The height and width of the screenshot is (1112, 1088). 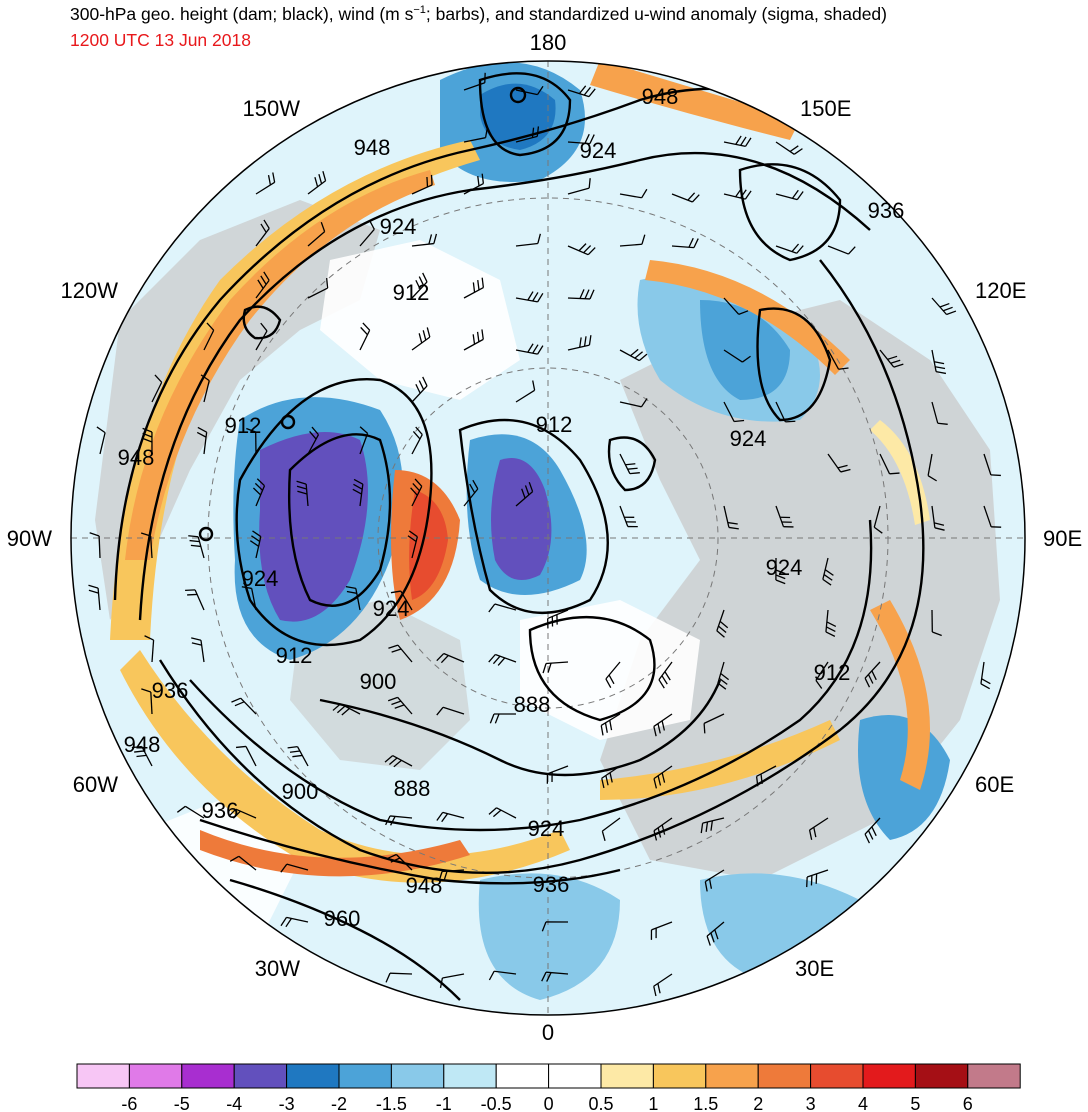 What do you see at coordinates (811, 1103) in the screenshot?
I see `colorbar-tick-label: 3` at bounding box center [811, 1103].